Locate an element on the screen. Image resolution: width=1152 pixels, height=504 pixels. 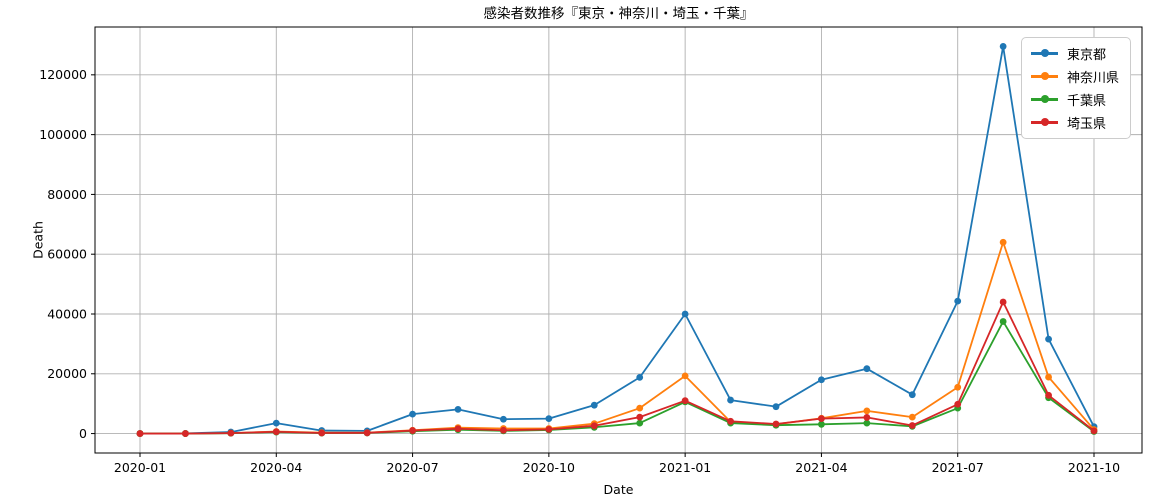
x-tick-label: 2020-07 is located at coordinates (412, 467).